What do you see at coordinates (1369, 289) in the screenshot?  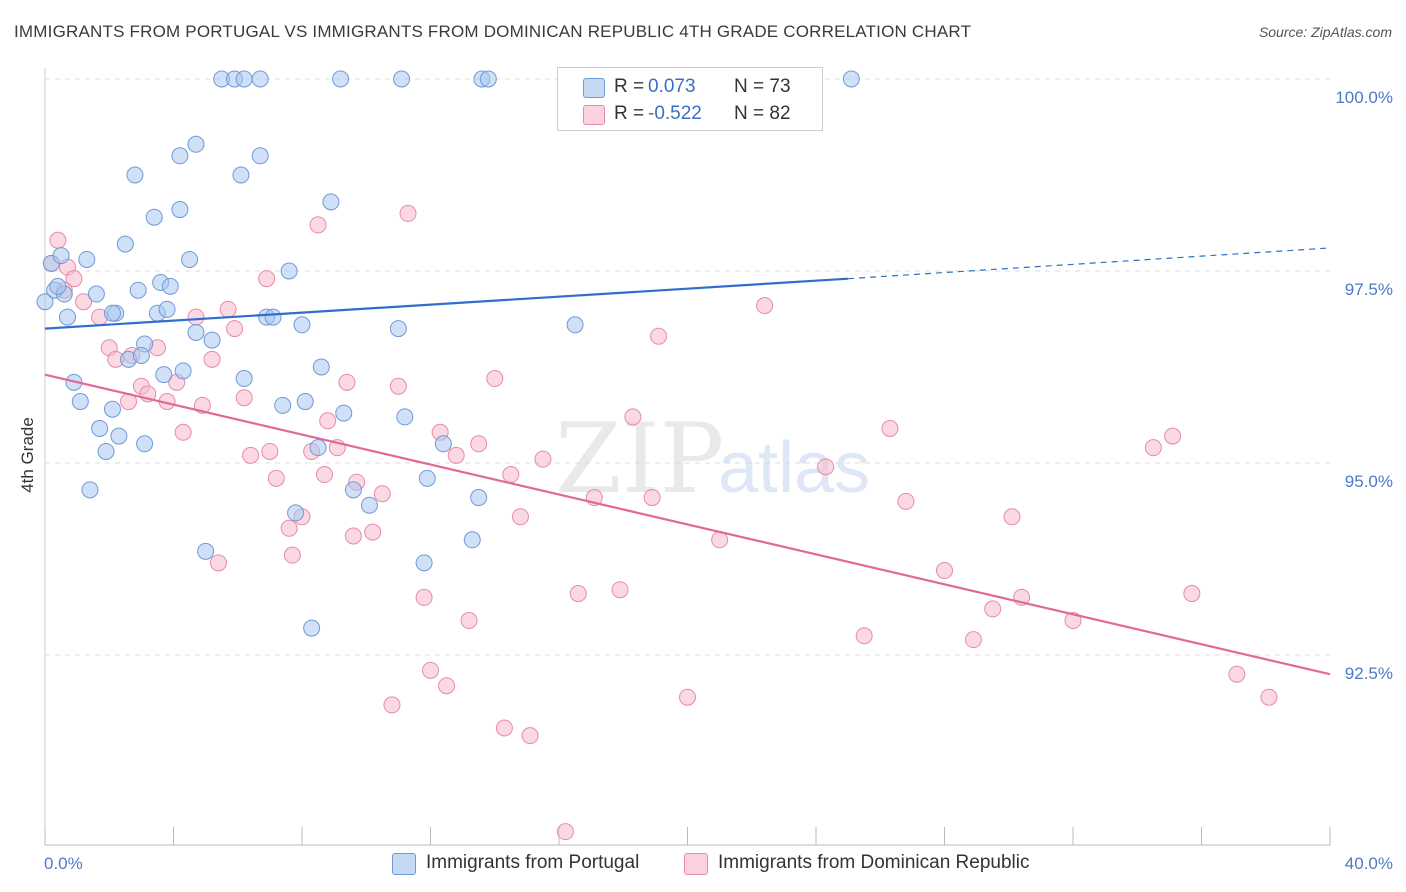 I see `y-tick-label: 97.5%` at bounding box center [1369, 289].